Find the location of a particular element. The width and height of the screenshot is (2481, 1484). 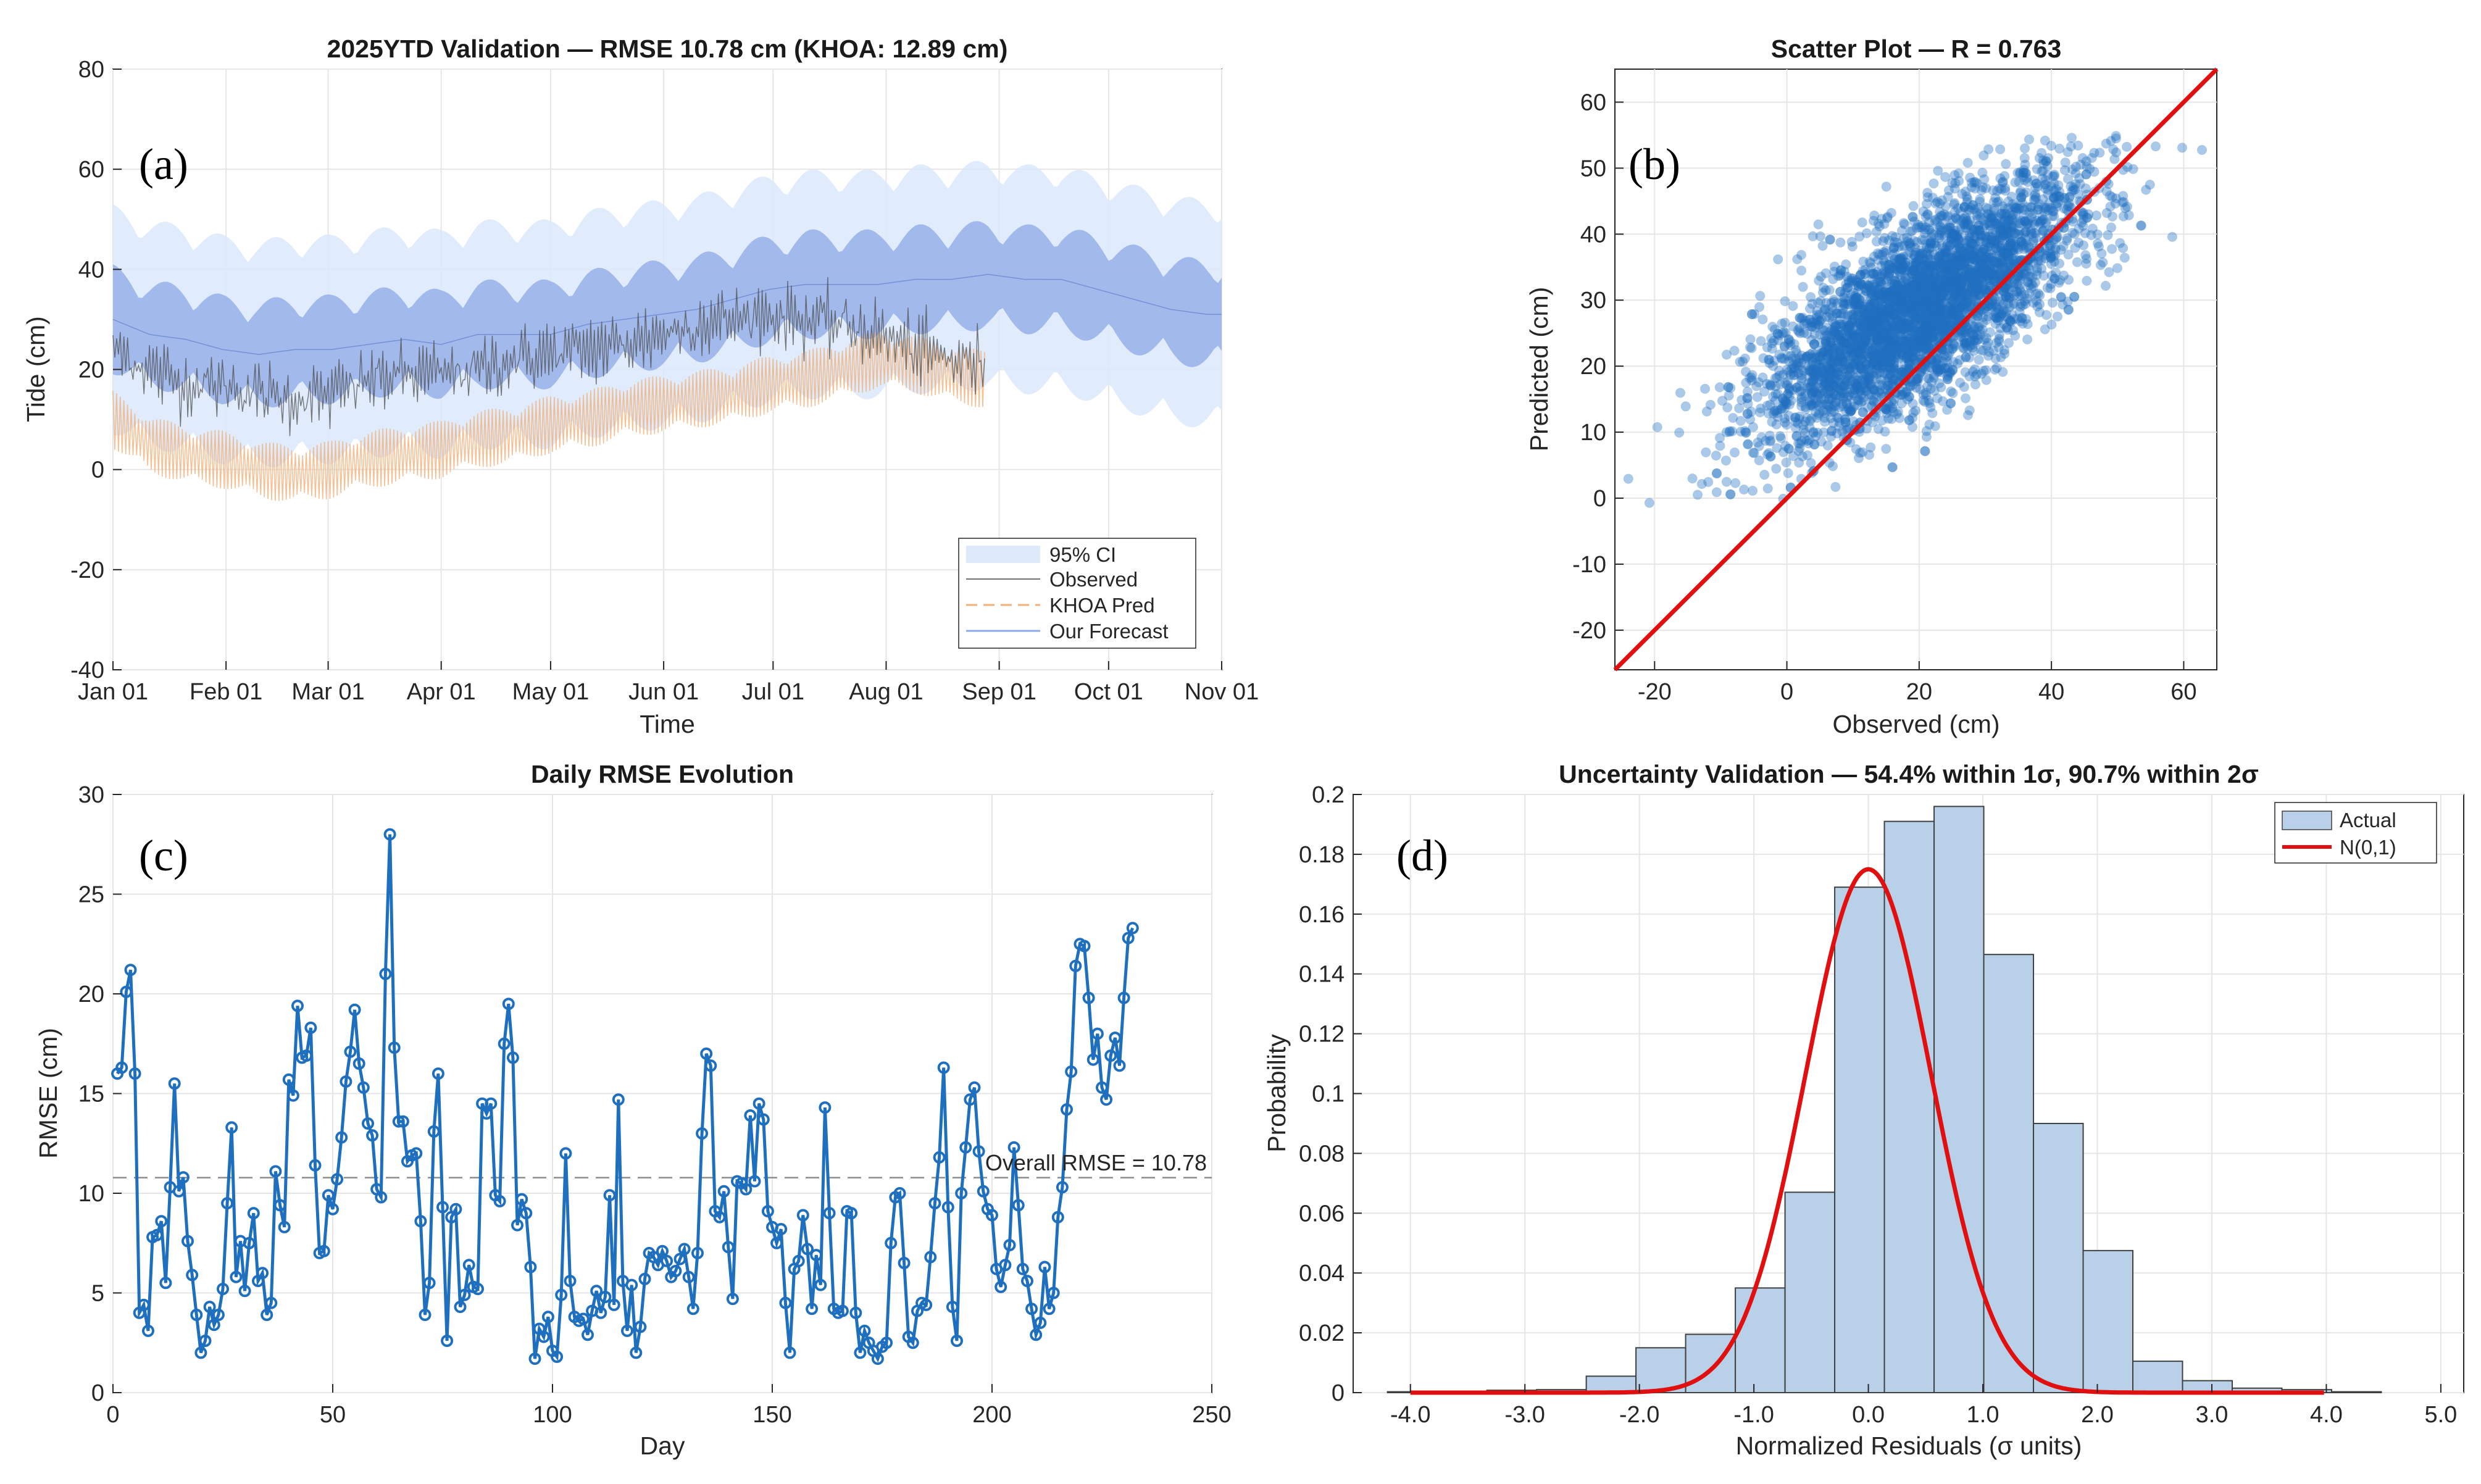

legend-swatch-actual is located at coordinates (2307, 820).